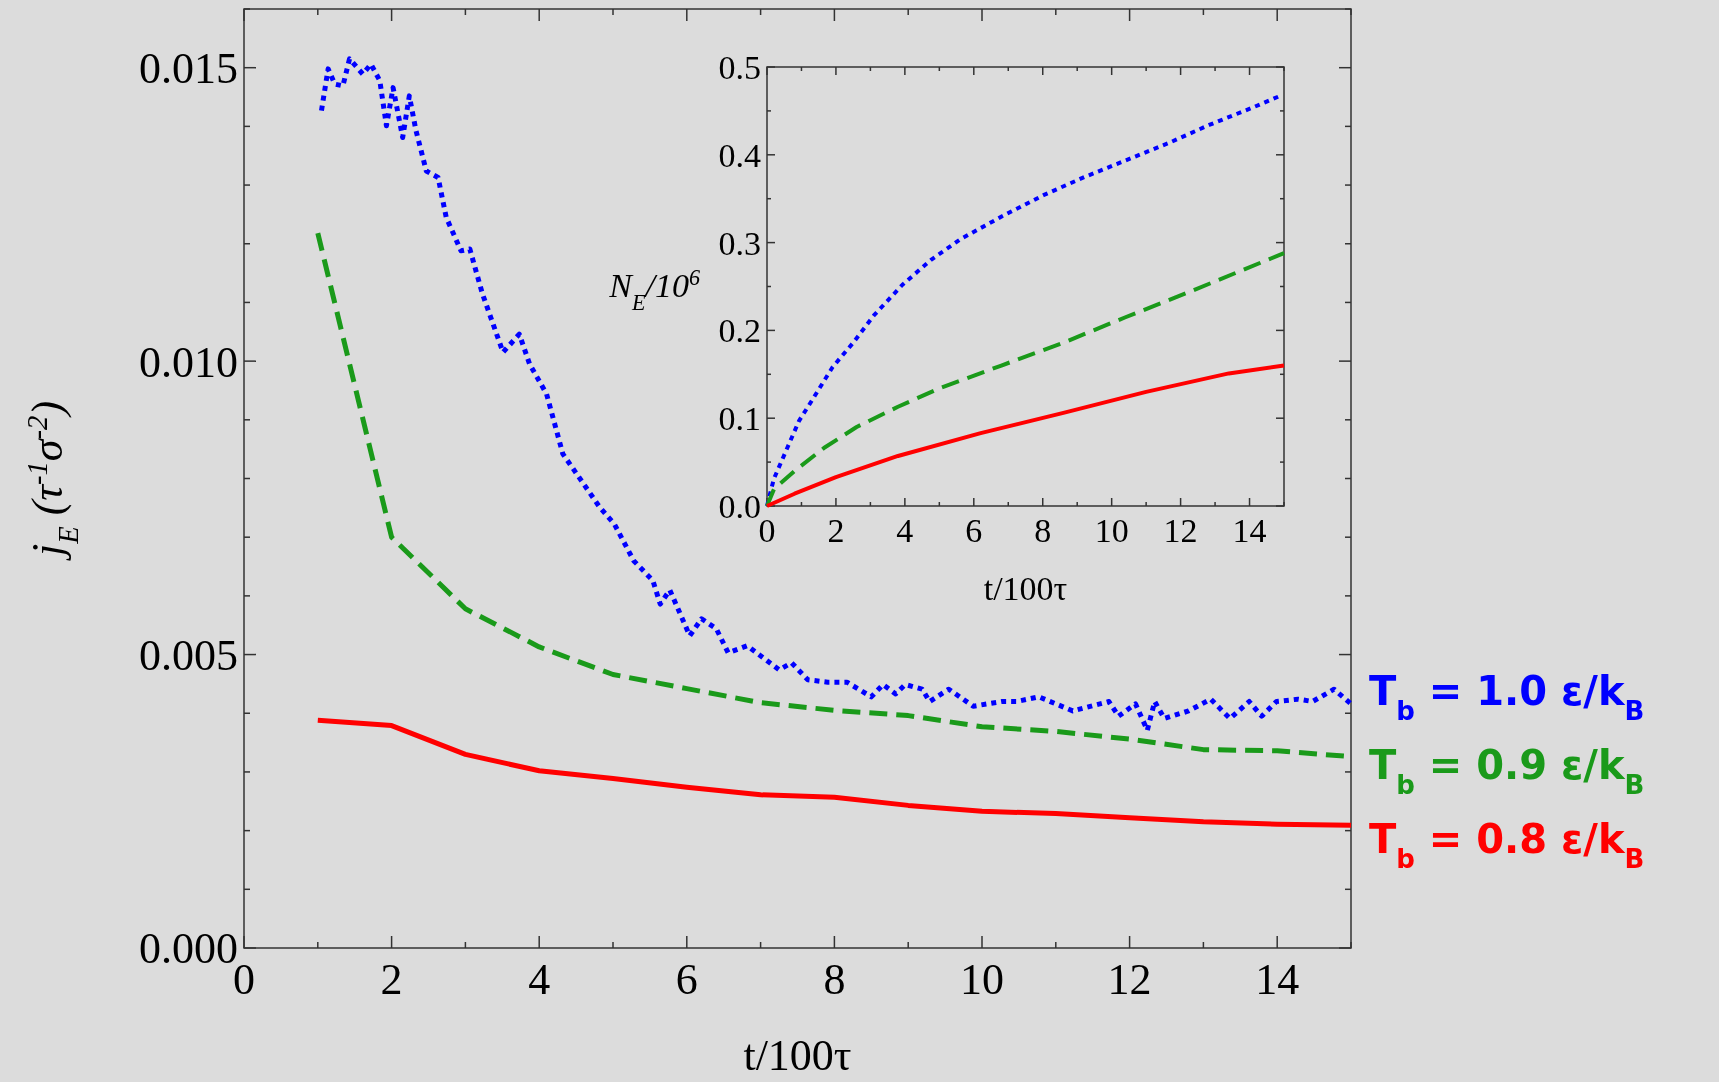  I want to click on series-label: T$_{b}$ = 0.9 ε/k$_{B}$, so click(1507, 771).